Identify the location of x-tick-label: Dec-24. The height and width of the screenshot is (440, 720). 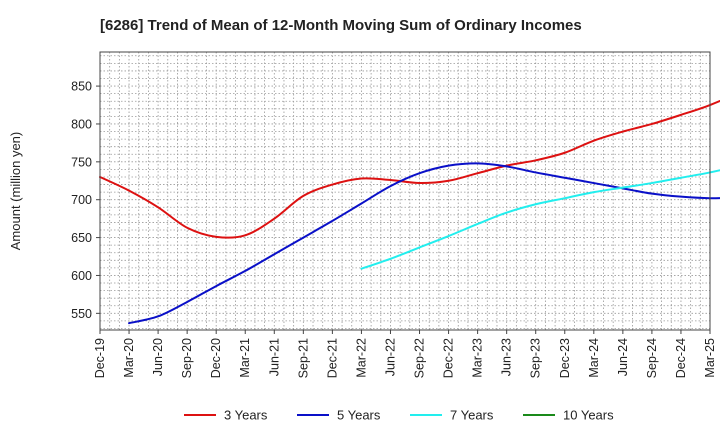
(681, 358).